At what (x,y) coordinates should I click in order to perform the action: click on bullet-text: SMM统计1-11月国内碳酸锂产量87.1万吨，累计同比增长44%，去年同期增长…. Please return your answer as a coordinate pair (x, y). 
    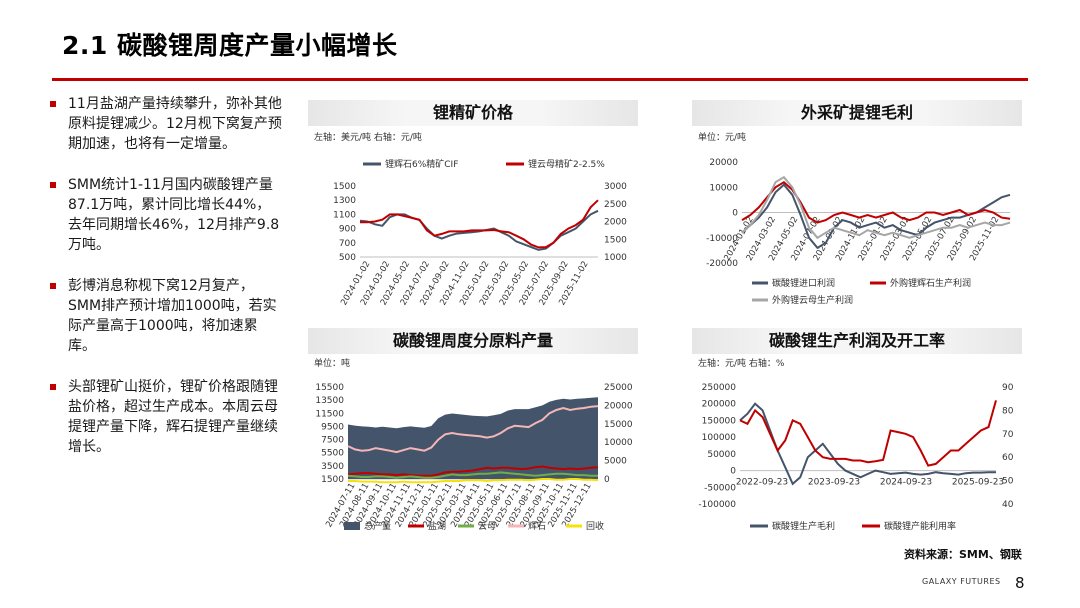
    Looking at the image, I should click on (174, 215).